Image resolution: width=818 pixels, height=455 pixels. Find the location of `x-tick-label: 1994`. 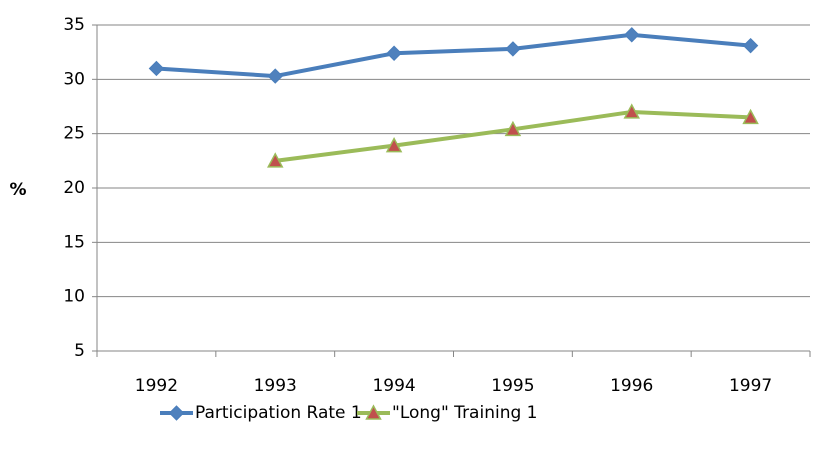

x-tick-label: 1994 is located at coordinates (393, 386).